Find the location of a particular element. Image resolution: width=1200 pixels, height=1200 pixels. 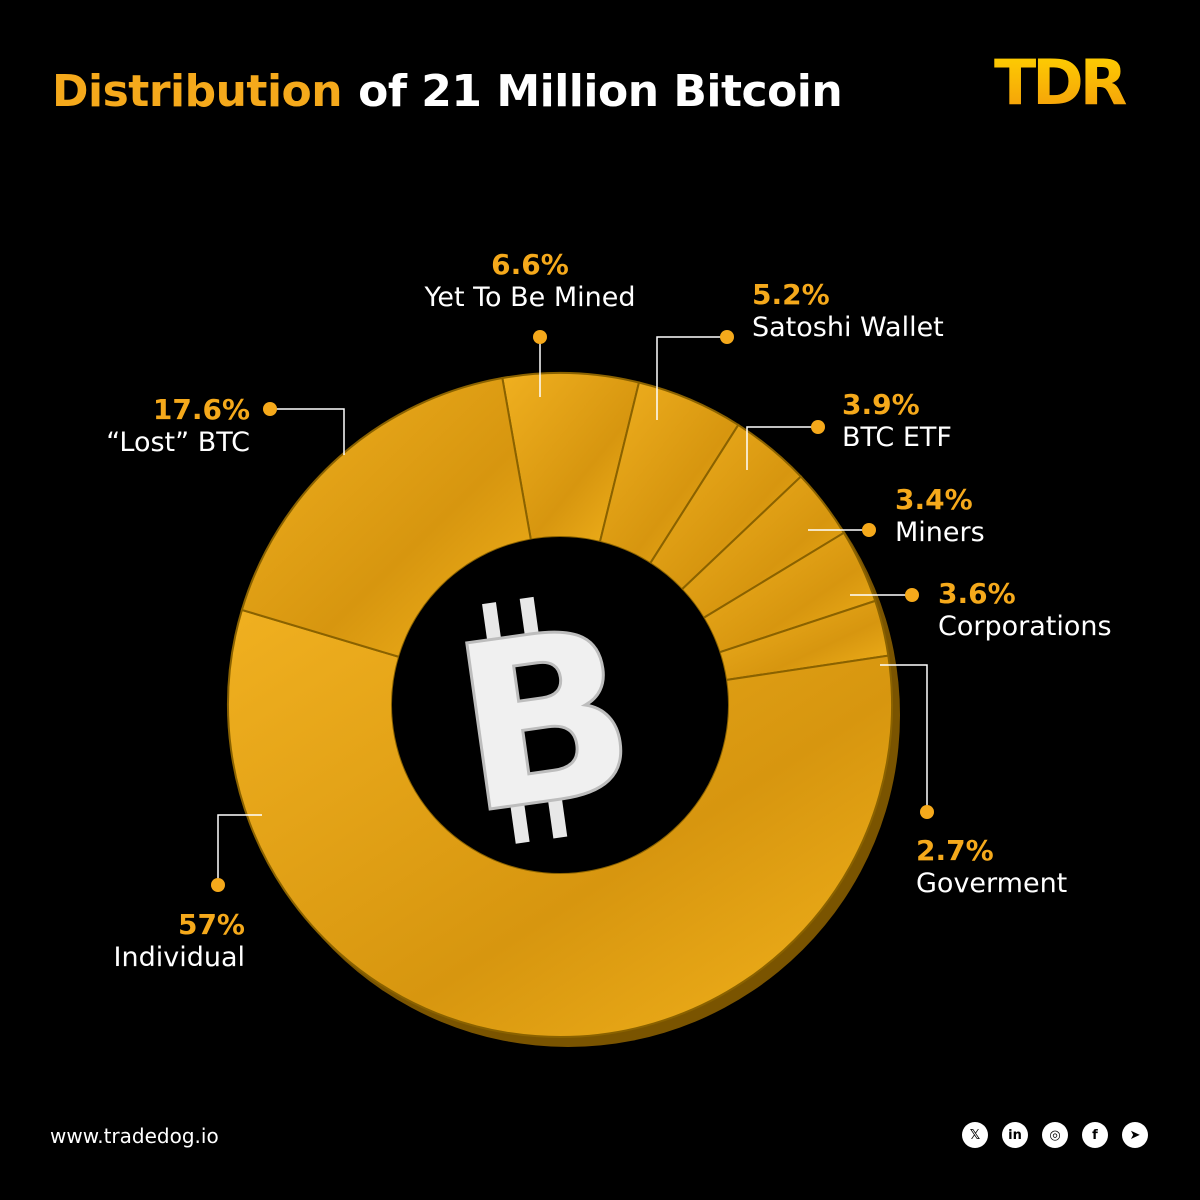

slice-label: 3.4% Miners is located at coordinates (940, 516).